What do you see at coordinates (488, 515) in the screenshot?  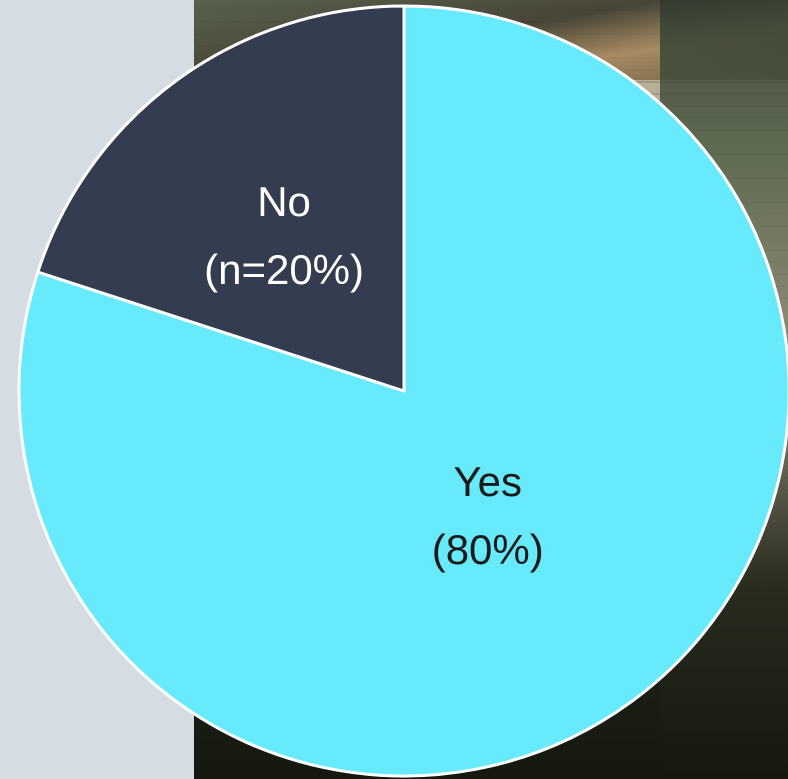 I see `pie-label-yes: Yes (80%)` at bounding box center [488, 515].